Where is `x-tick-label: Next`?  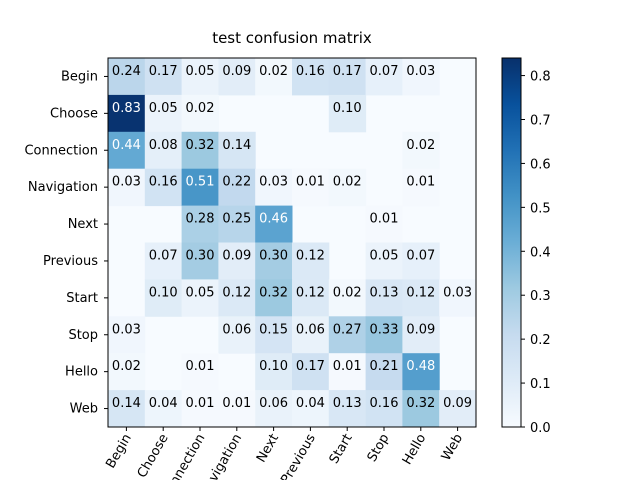 x-tick-label: Next is located at coordinates (268, 449).